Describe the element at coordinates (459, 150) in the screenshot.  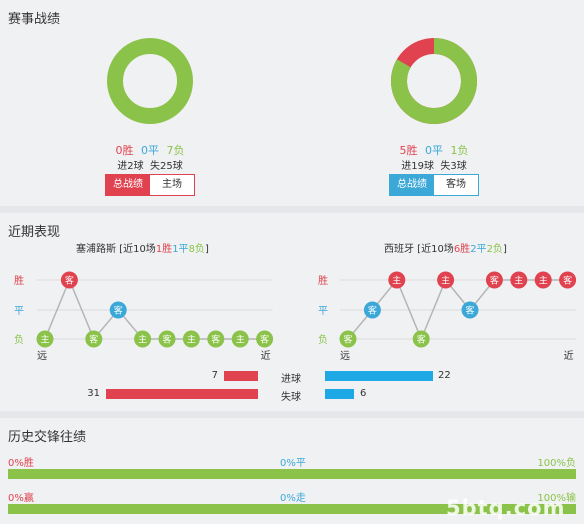
I see `right-loss: 1负` at that location.